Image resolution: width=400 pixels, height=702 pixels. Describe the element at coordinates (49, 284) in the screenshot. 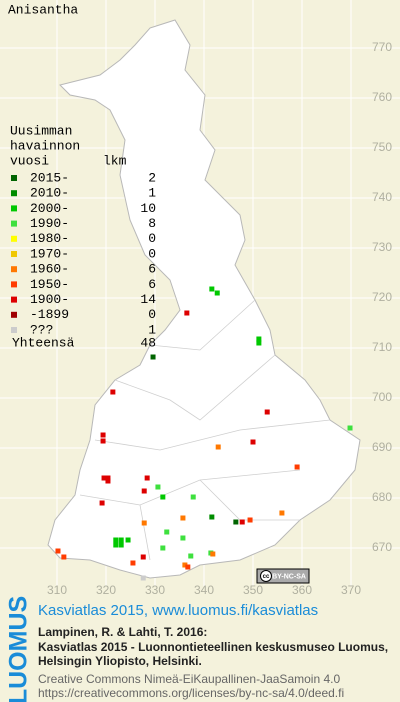

I see `legend-label: 1950-` at that location.